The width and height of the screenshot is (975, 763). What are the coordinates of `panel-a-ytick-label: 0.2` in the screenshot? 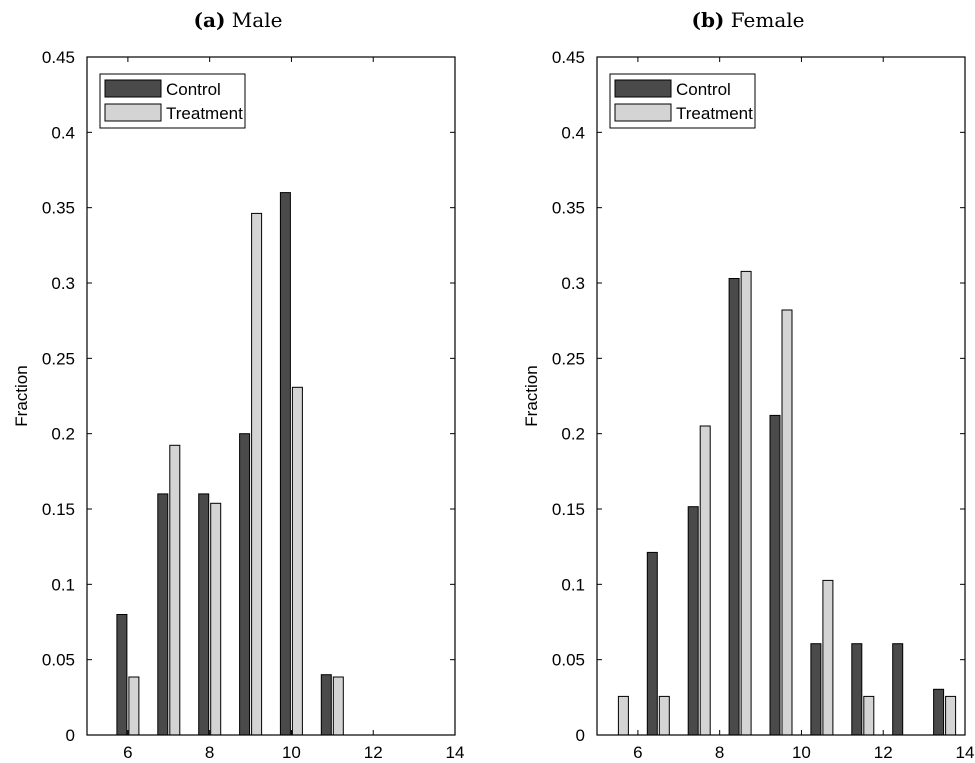 It's located at (63, 434).